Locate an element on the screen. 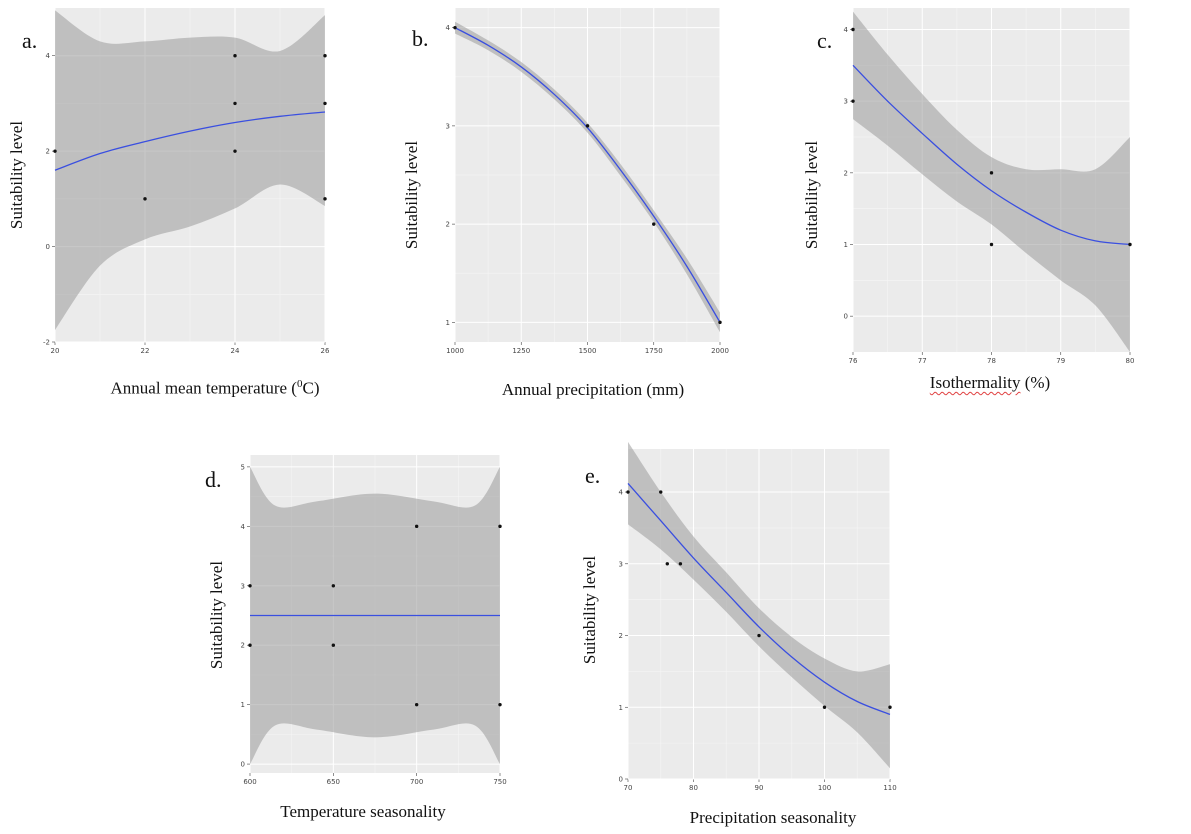 The height and width of the screenshot is (834, 1191). chart-c-tick-label-y: 0 is located at coordinates (846, 317).